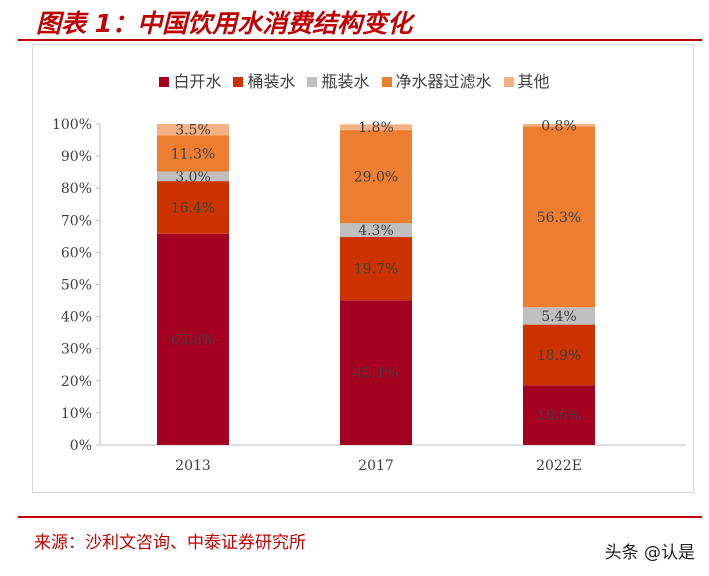 Image resolution: width=709 pixels, height=576 pixels. I want to click on x-tick-label: 2022E, so click(559, 466).